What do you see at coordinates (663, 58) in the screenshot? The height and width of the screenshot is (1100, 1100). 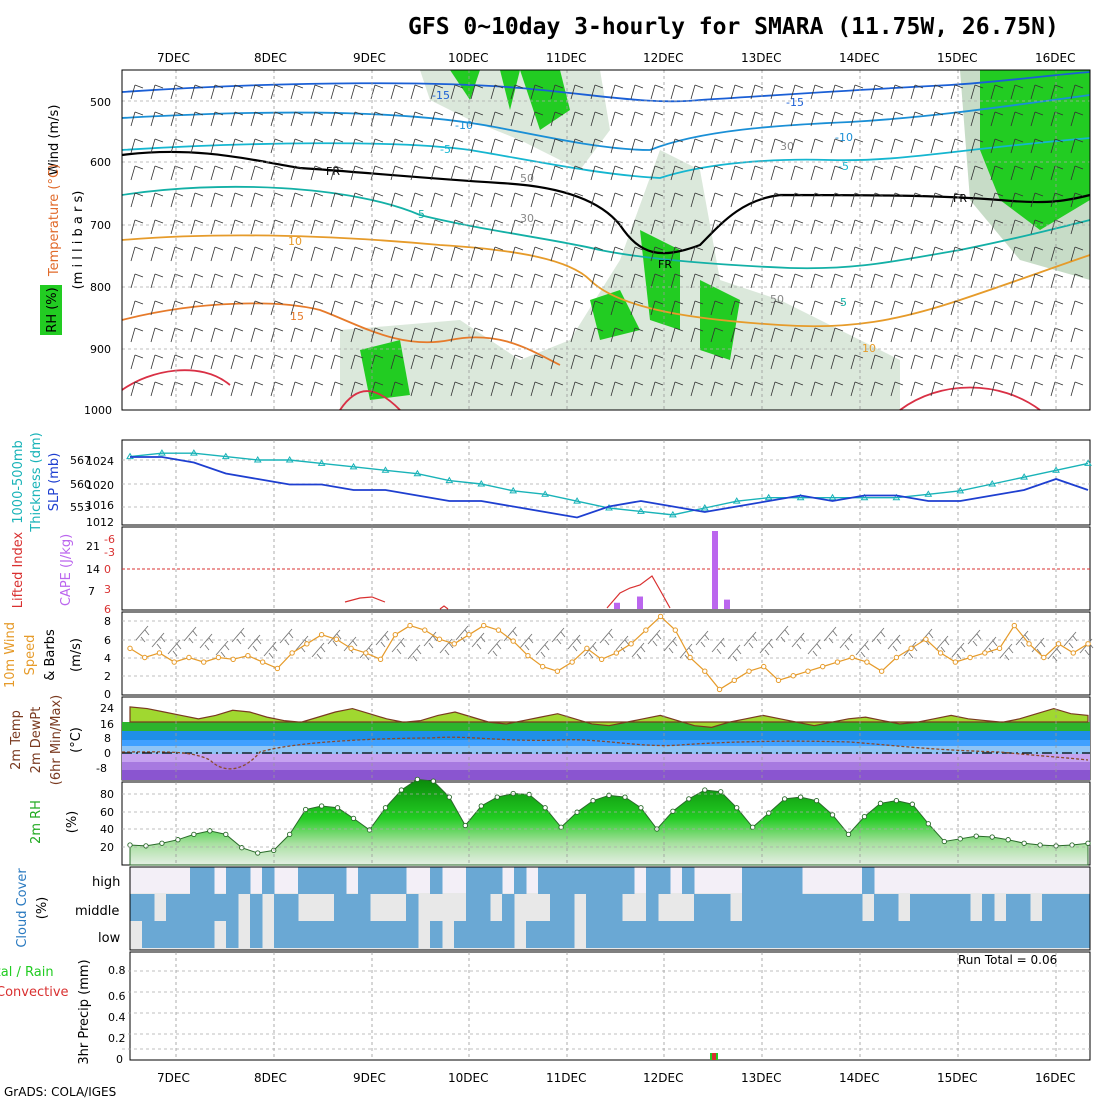 I see `date-label: 12DEC` at bounding box center [663, 58].